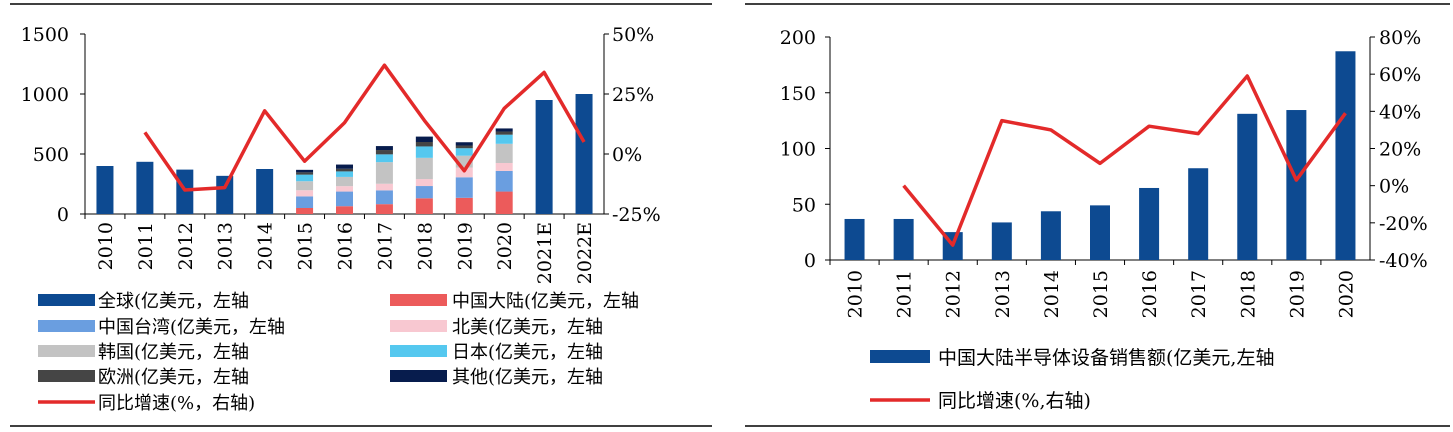  I want to click on x-tick-label: 2018, so click(425, 246).